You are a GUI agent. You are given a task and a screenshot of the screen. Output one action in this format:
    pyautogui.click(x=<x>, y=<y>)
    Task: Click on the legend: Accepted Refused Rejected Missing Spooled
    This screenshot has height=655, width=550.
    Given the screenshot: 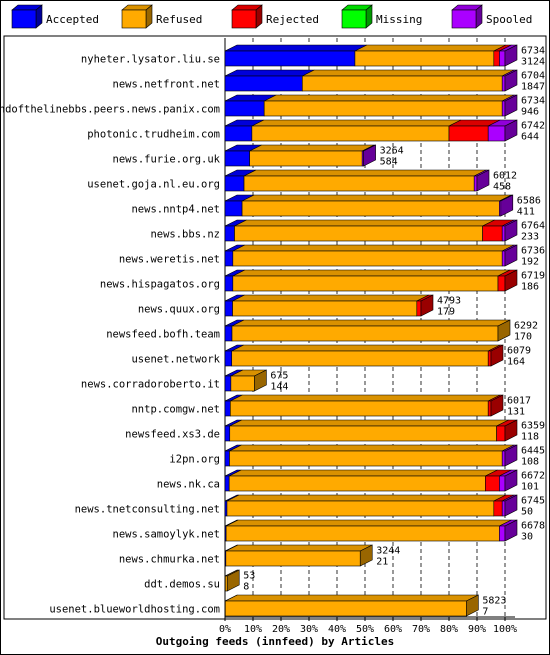 What is the action you would take?
    pyautogui.click(x=271, y=16)
    